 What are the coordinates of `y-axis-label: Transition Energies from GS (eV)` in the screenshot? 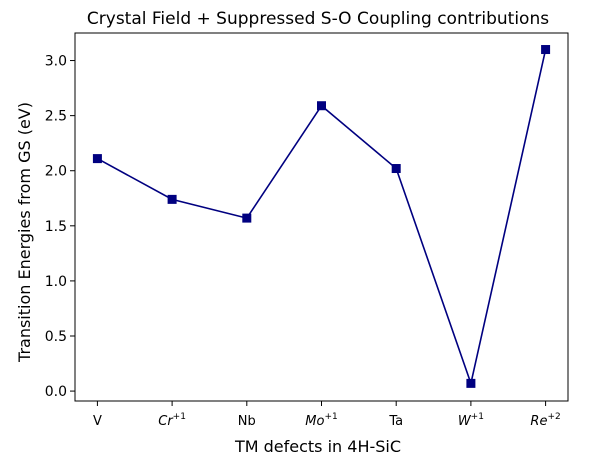 It's located at (24, 232).